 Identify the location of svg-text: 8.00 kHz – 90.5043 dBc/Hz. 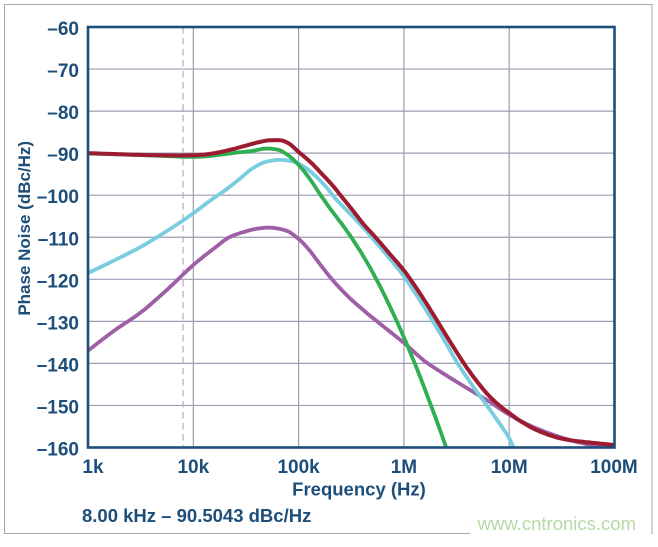
(196, 515).